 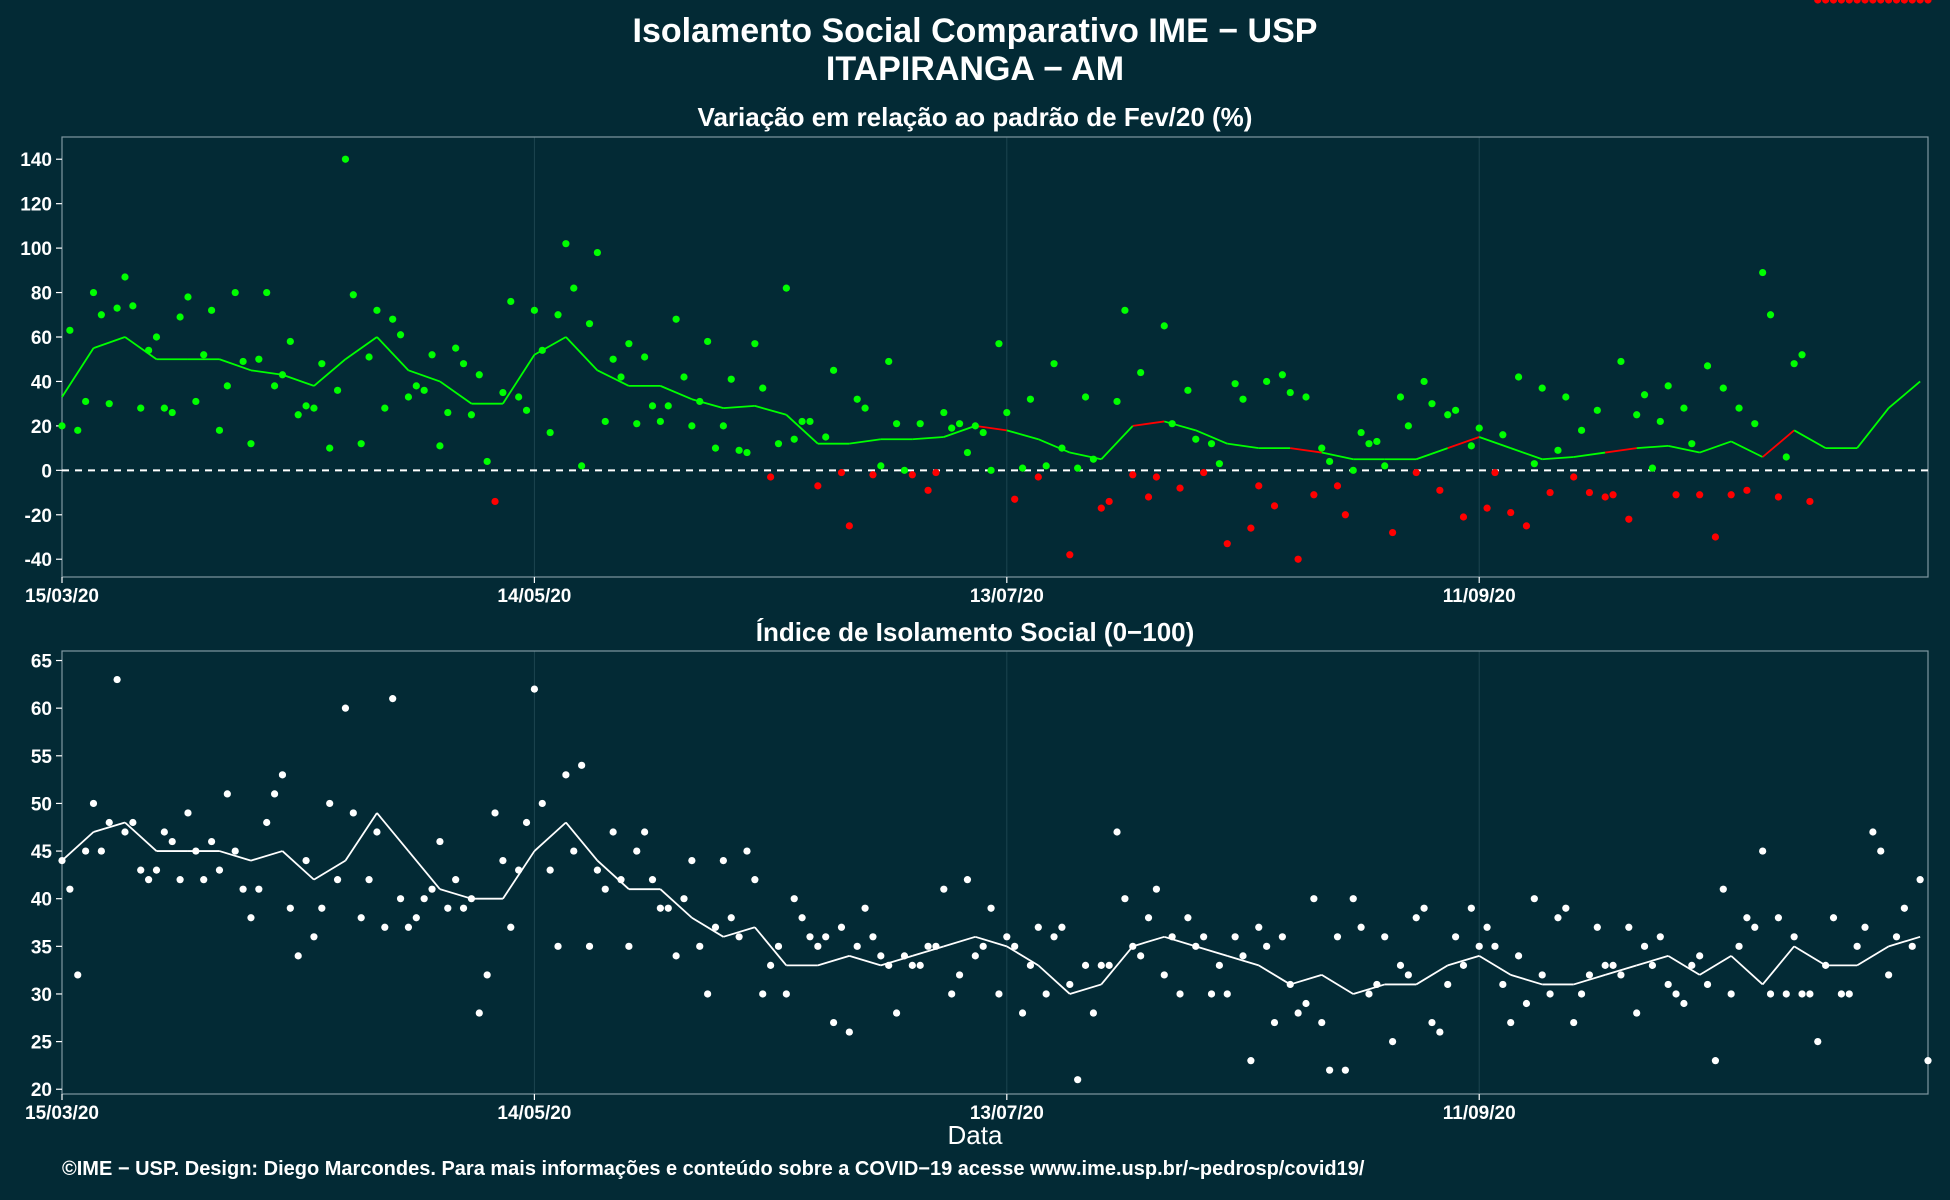 What do you see at coordinates (975, 31) in the screenshot?
I see `chart-title: Isolamento Social Comparativo IME − USP` at bounding box center [975, 31].